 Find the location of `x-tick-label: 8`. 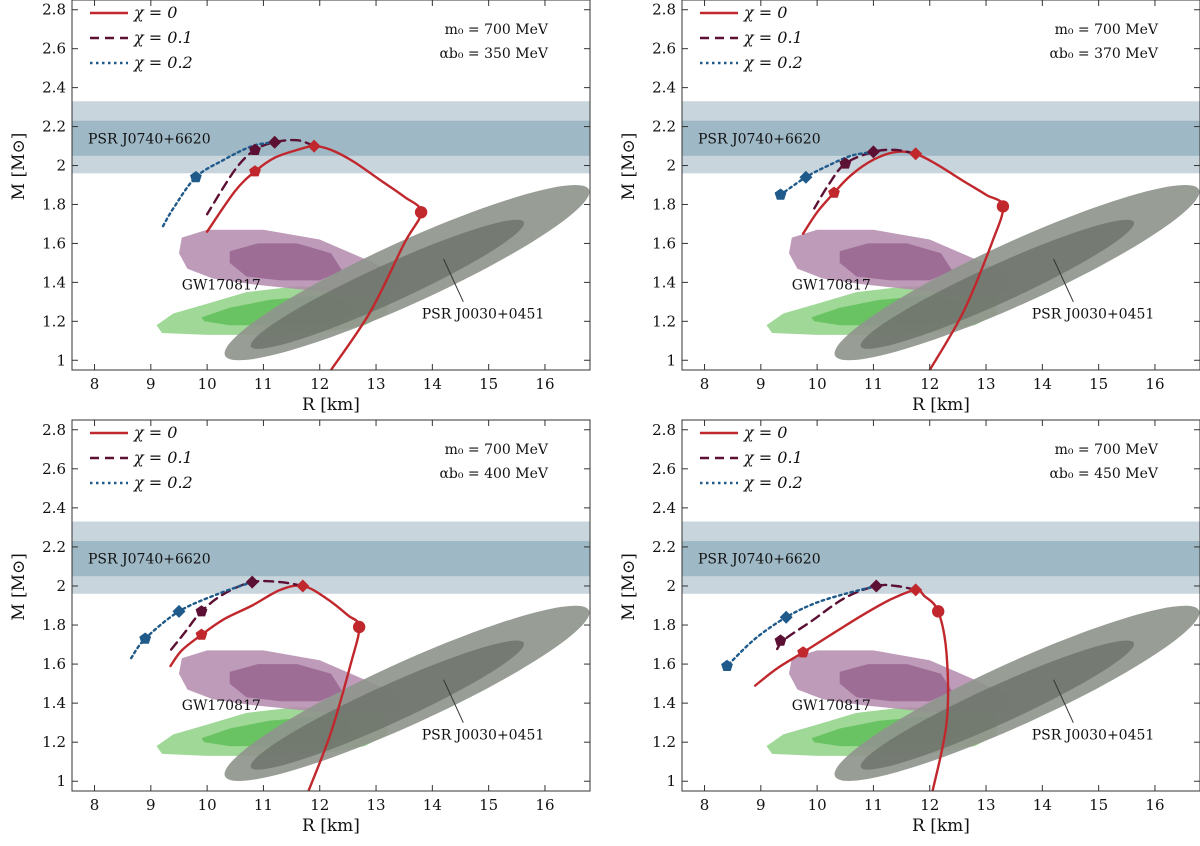

x-tick-label: 8 is located at coordinates (95, 805).